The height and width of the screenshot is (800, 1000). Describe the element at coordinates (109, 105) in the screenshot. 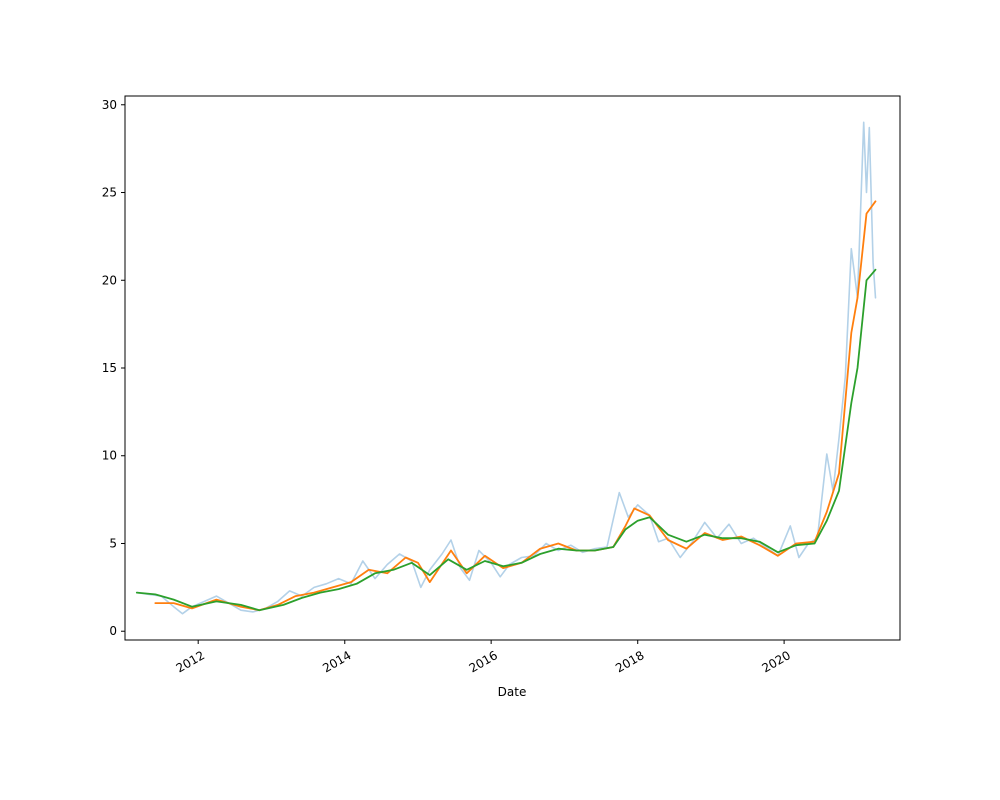

I see `y-tick-label: 30` at that location.